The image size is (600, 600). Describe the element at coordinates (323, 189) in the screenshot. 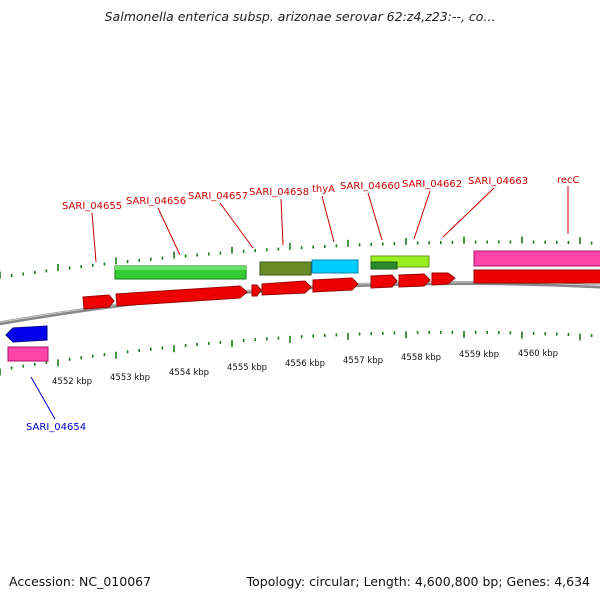

I see `gene-label-thya: thyA` at that location.